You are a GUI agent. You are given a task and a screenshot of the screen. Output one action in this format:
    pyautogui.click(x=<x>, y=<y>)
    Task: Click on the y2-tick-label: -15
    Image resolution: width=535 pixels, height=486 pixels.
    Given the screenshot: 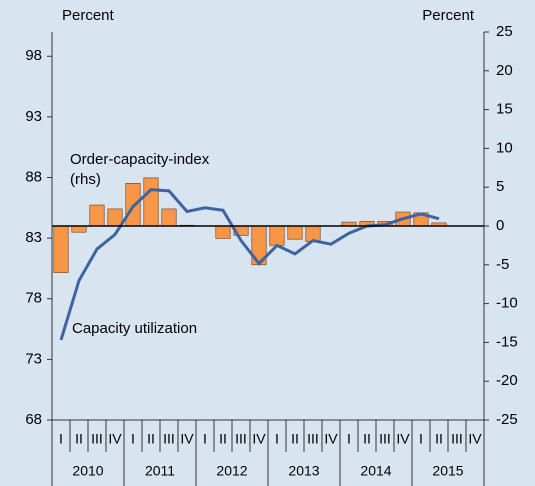 What is the action you would take?
    pyautogui.click(x=507, y=341)
    